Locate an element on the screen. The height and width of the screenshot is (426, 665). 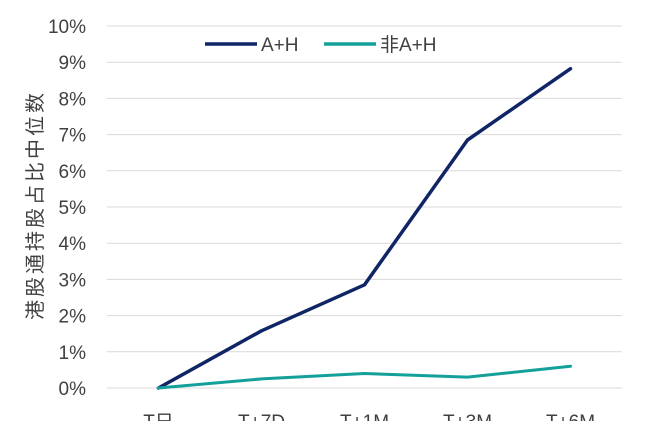
x-tick-label: T日 is located at coordinates (158, 416).